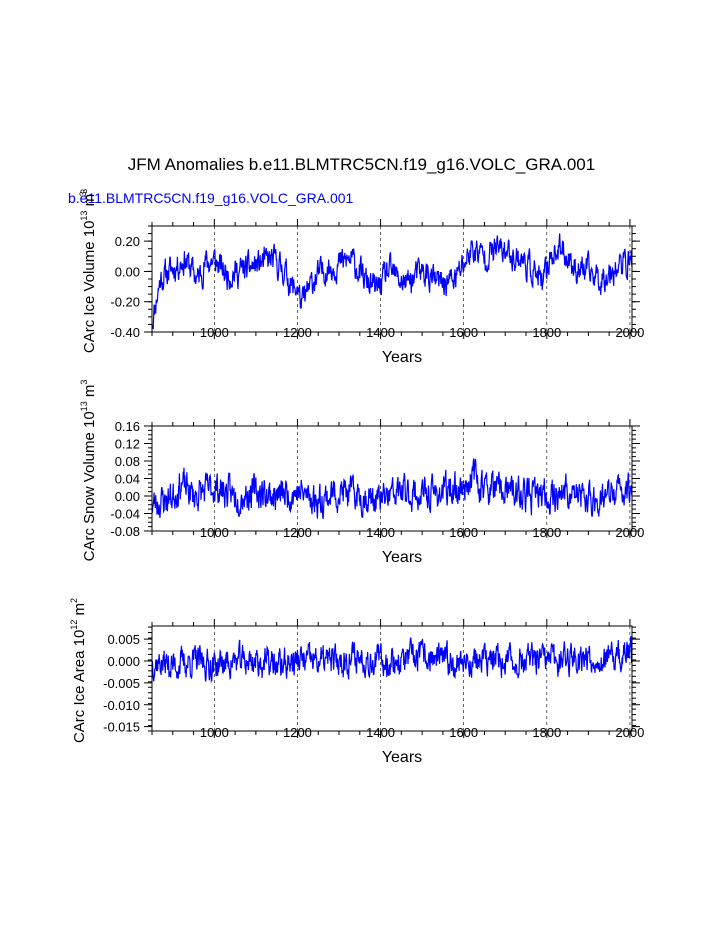  Describe the element at coordinates (127, 461) in the screenshot. I see `y-tick-label: 0.08` at that location.